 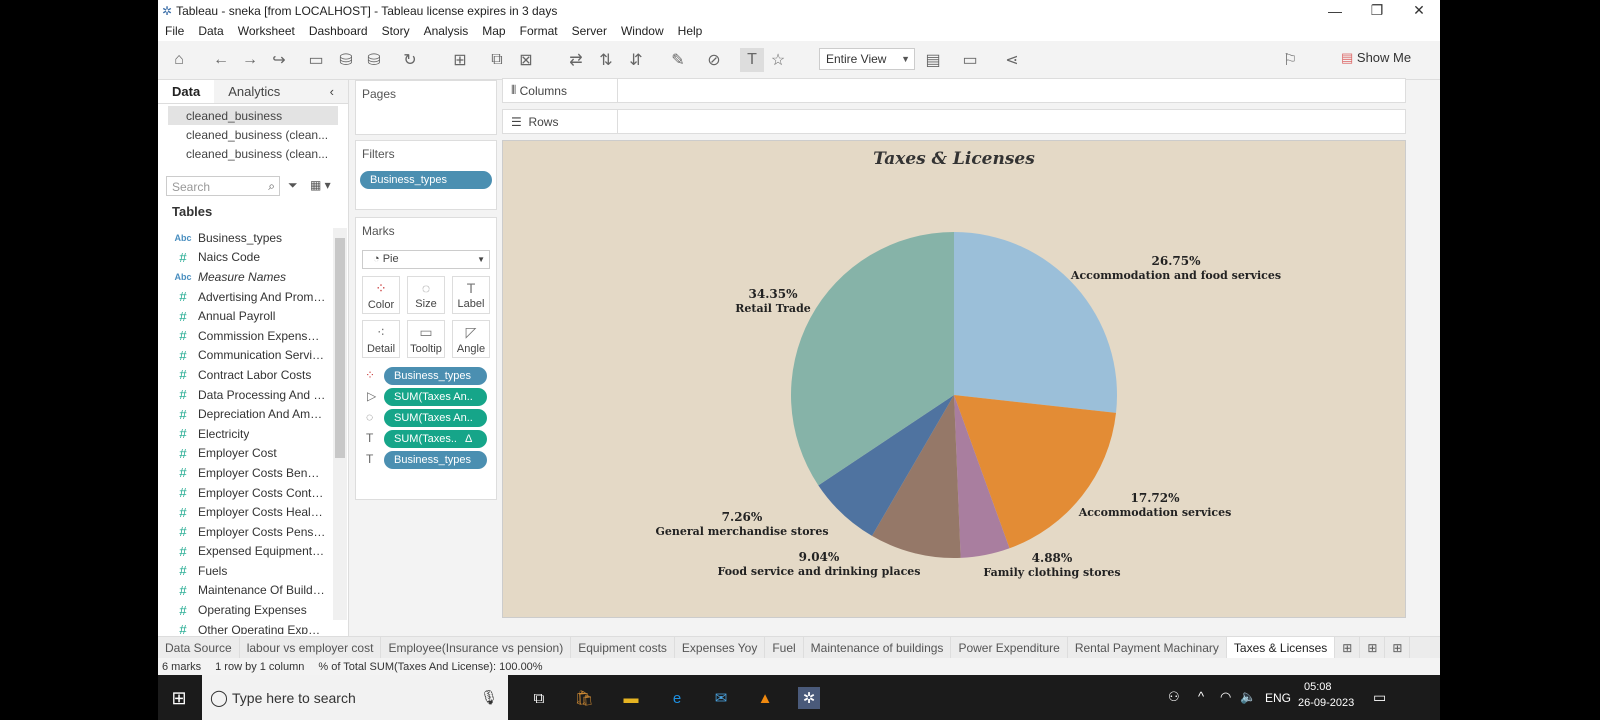 What do you see at coordinates (250, 59) in the screenshot?
I see `redo-icon: →` at bounding box center [250, 59].